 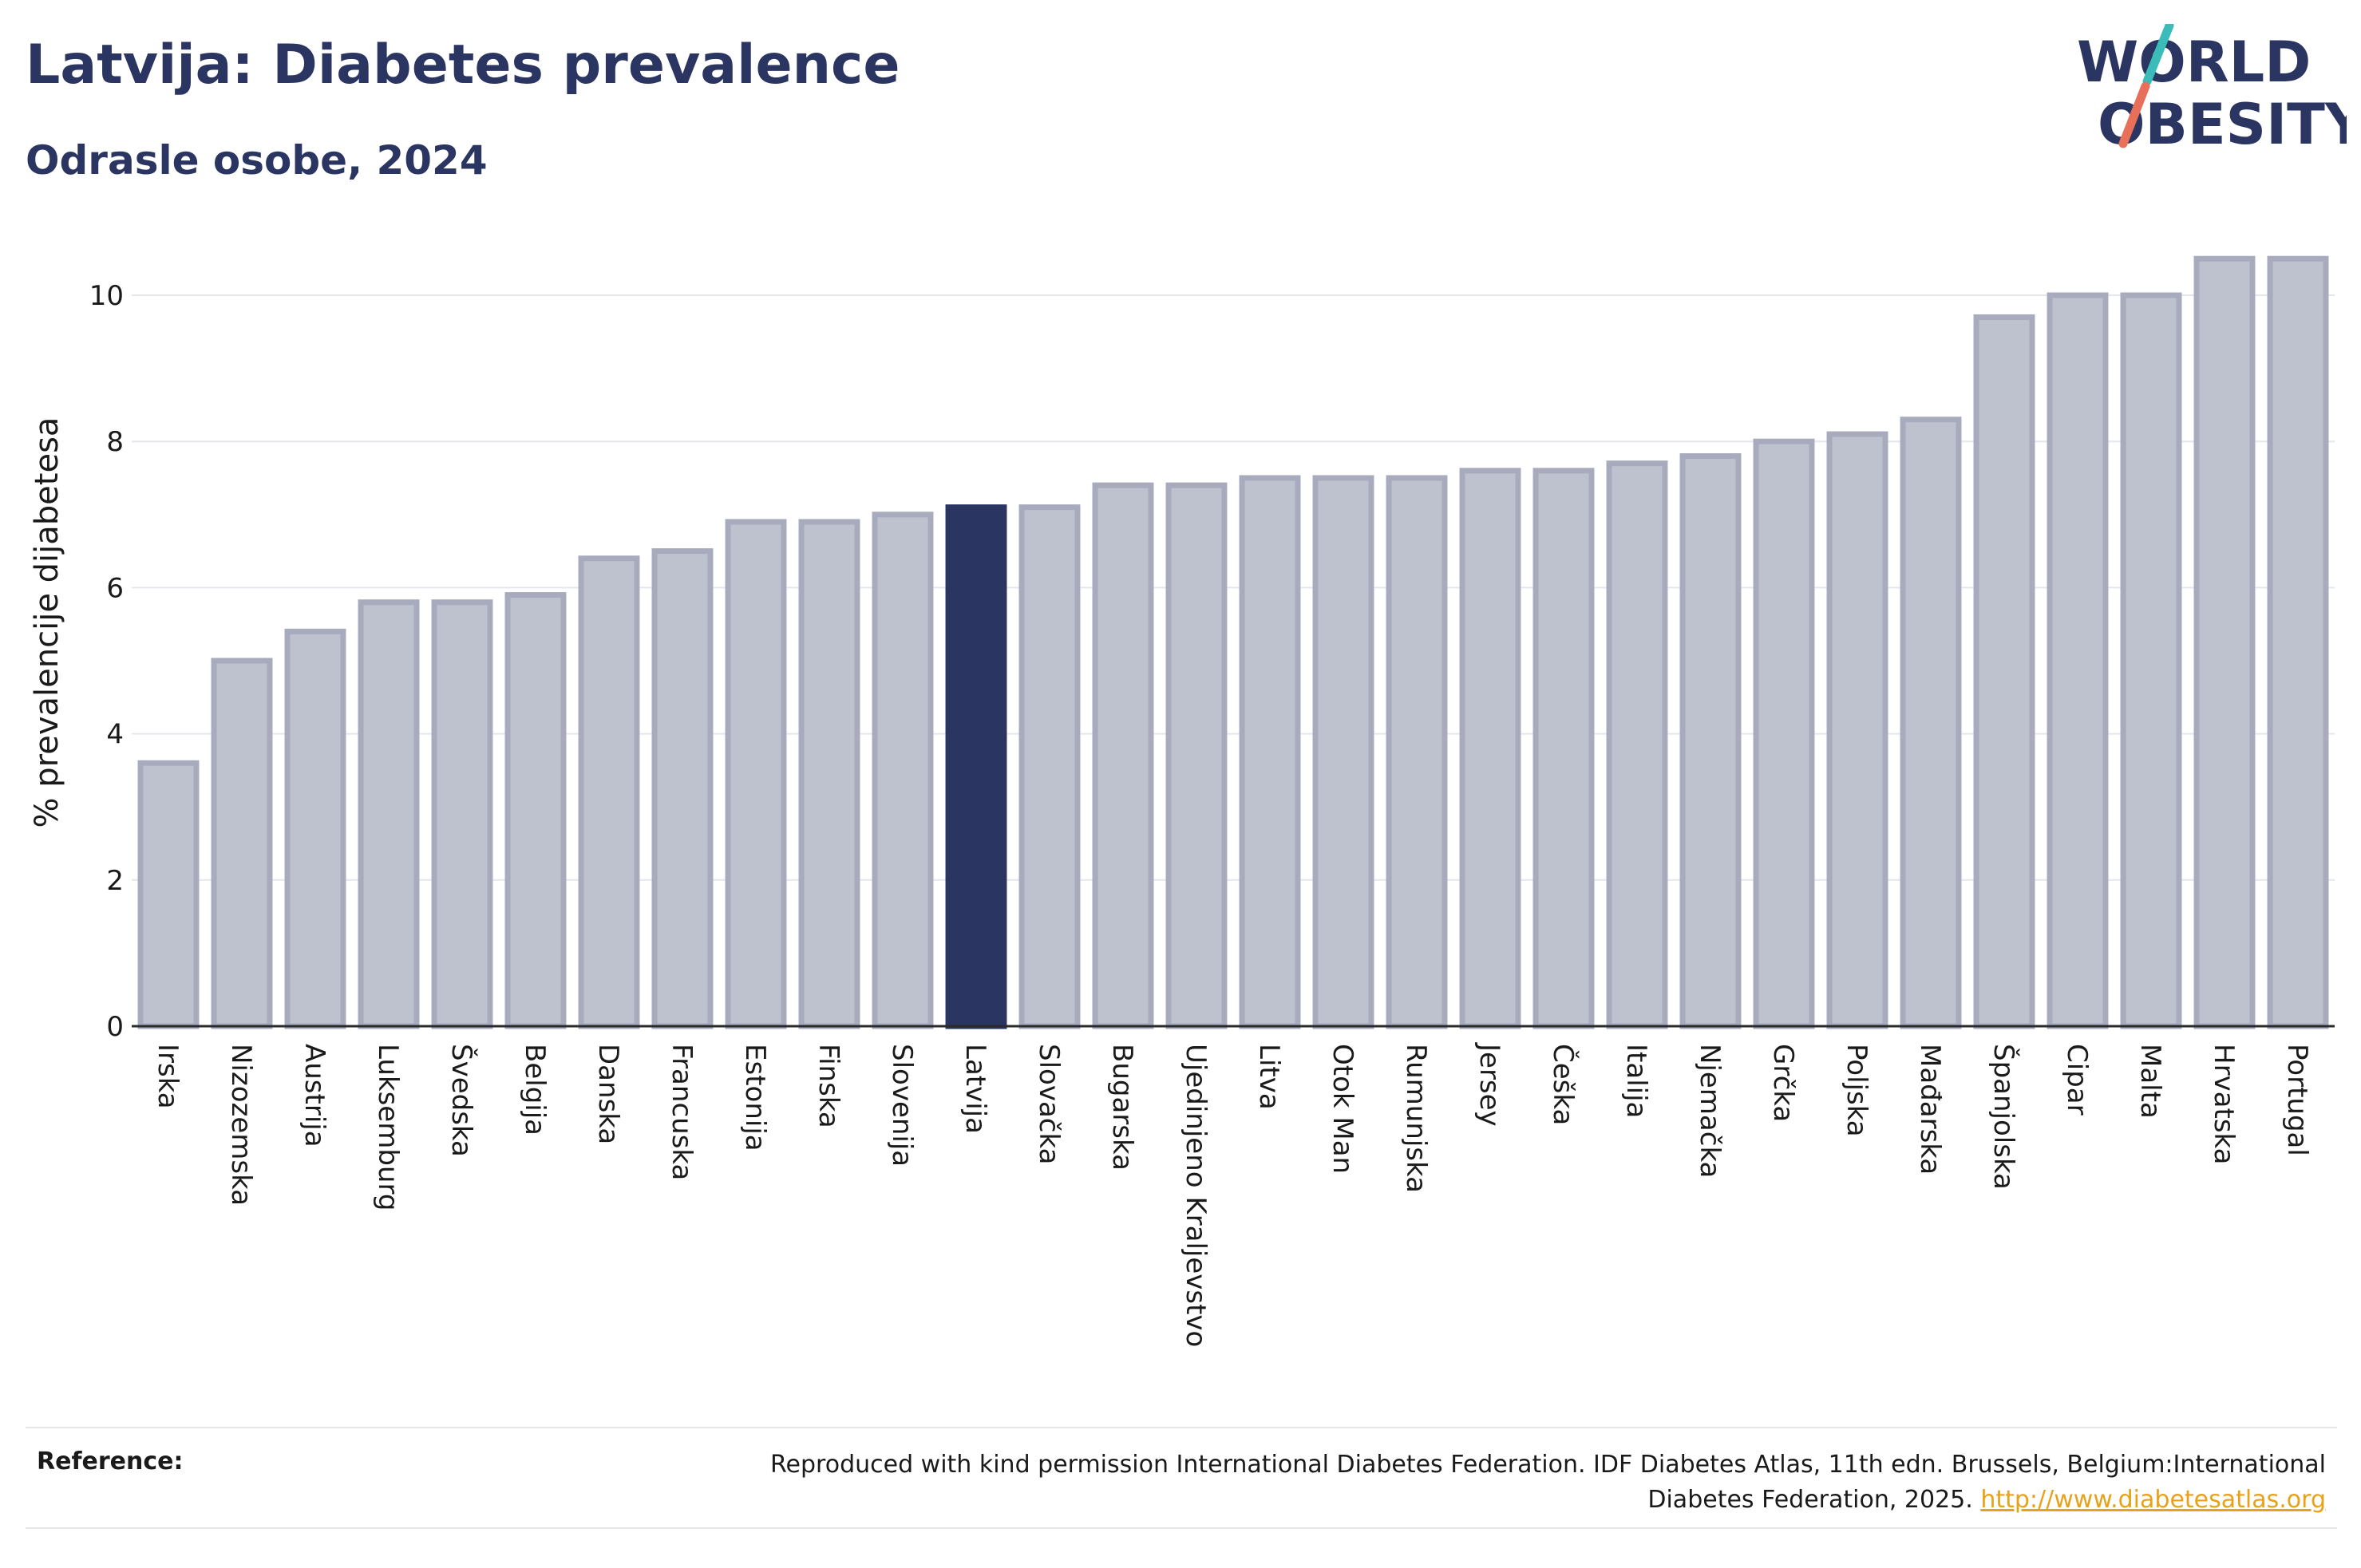 I want to click on bar-češka, so click(x=1563, y=748).